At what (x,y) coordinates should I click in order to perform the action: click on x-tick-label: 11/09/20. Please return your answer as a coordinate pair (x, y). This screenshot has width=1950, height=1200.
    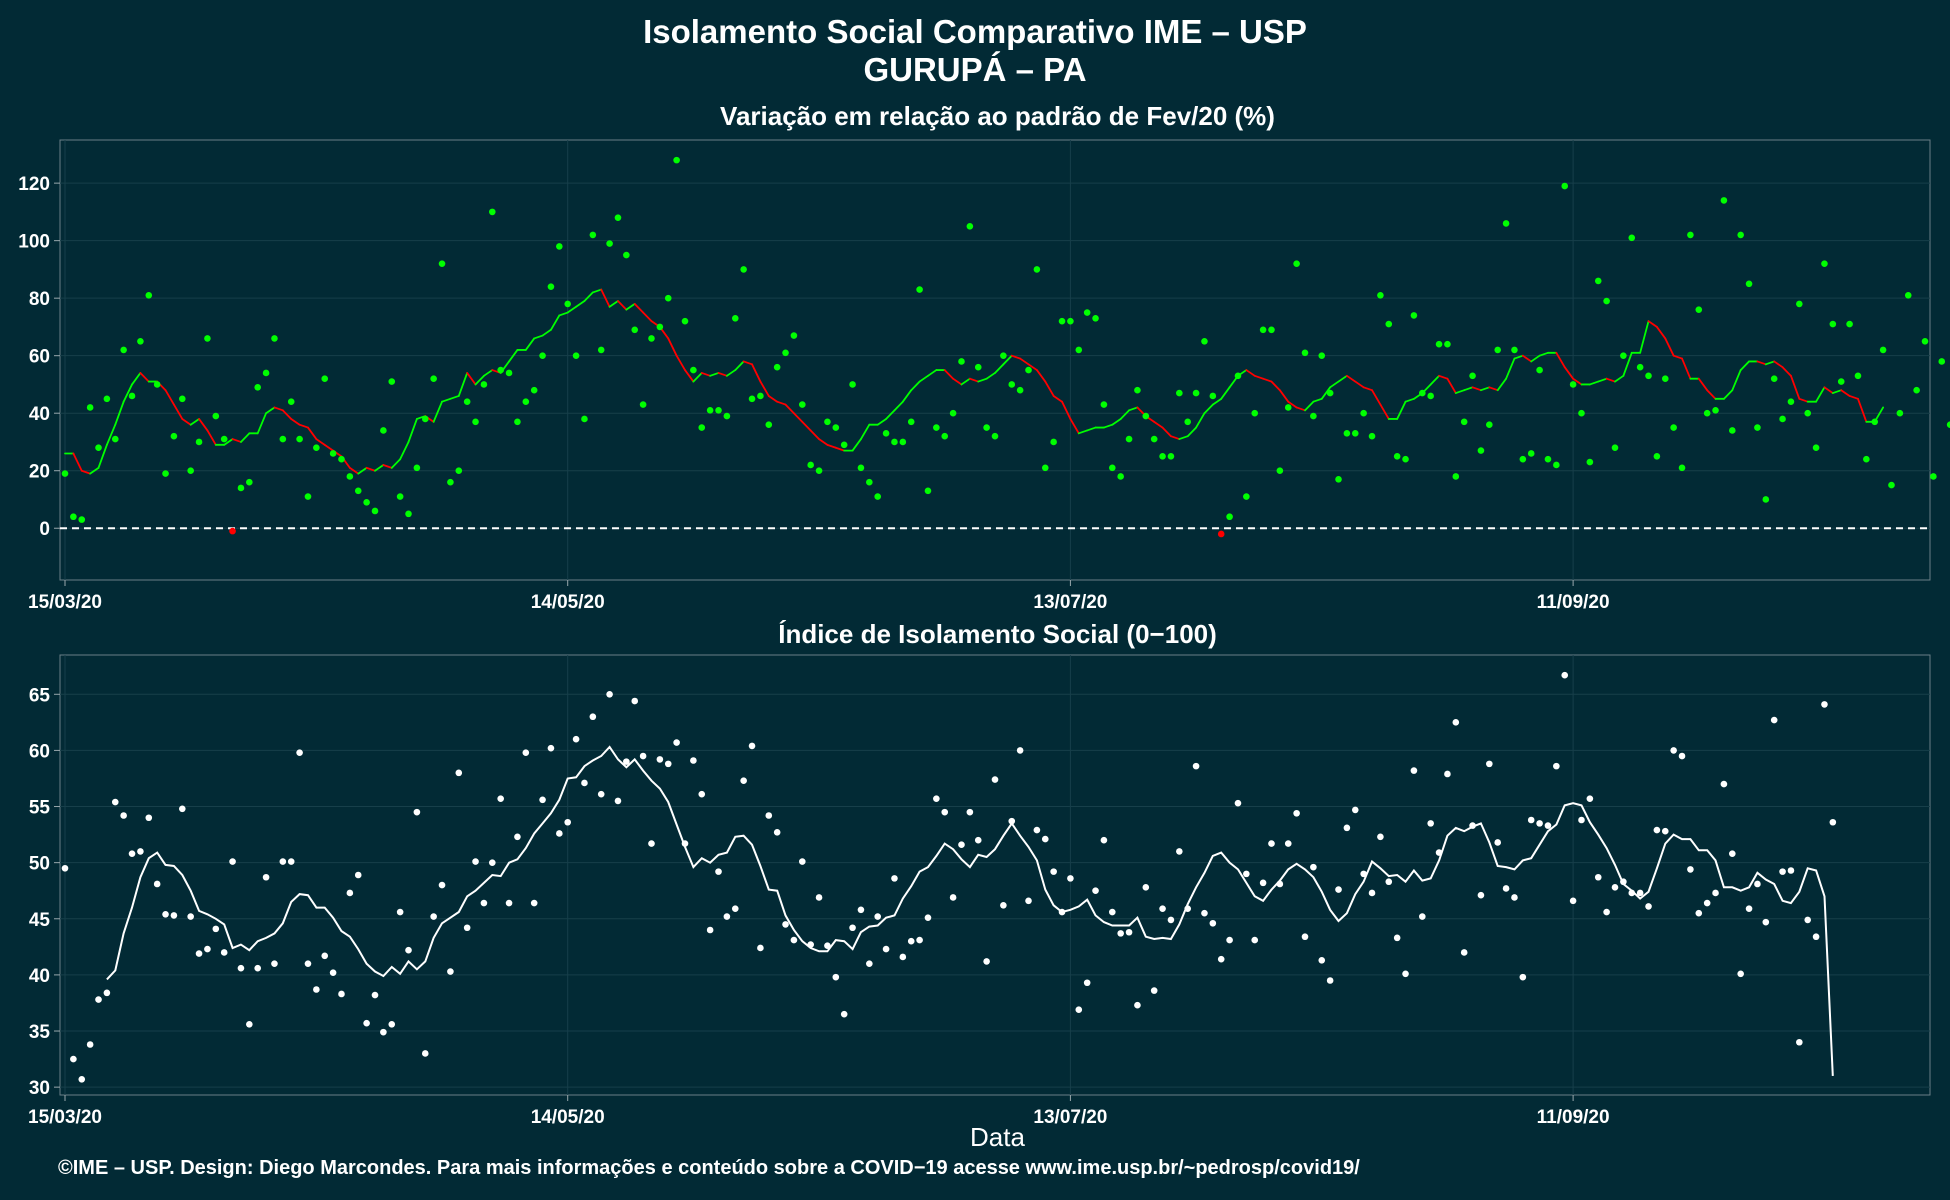
    Looking at the image, I should click on (1573, 1117).